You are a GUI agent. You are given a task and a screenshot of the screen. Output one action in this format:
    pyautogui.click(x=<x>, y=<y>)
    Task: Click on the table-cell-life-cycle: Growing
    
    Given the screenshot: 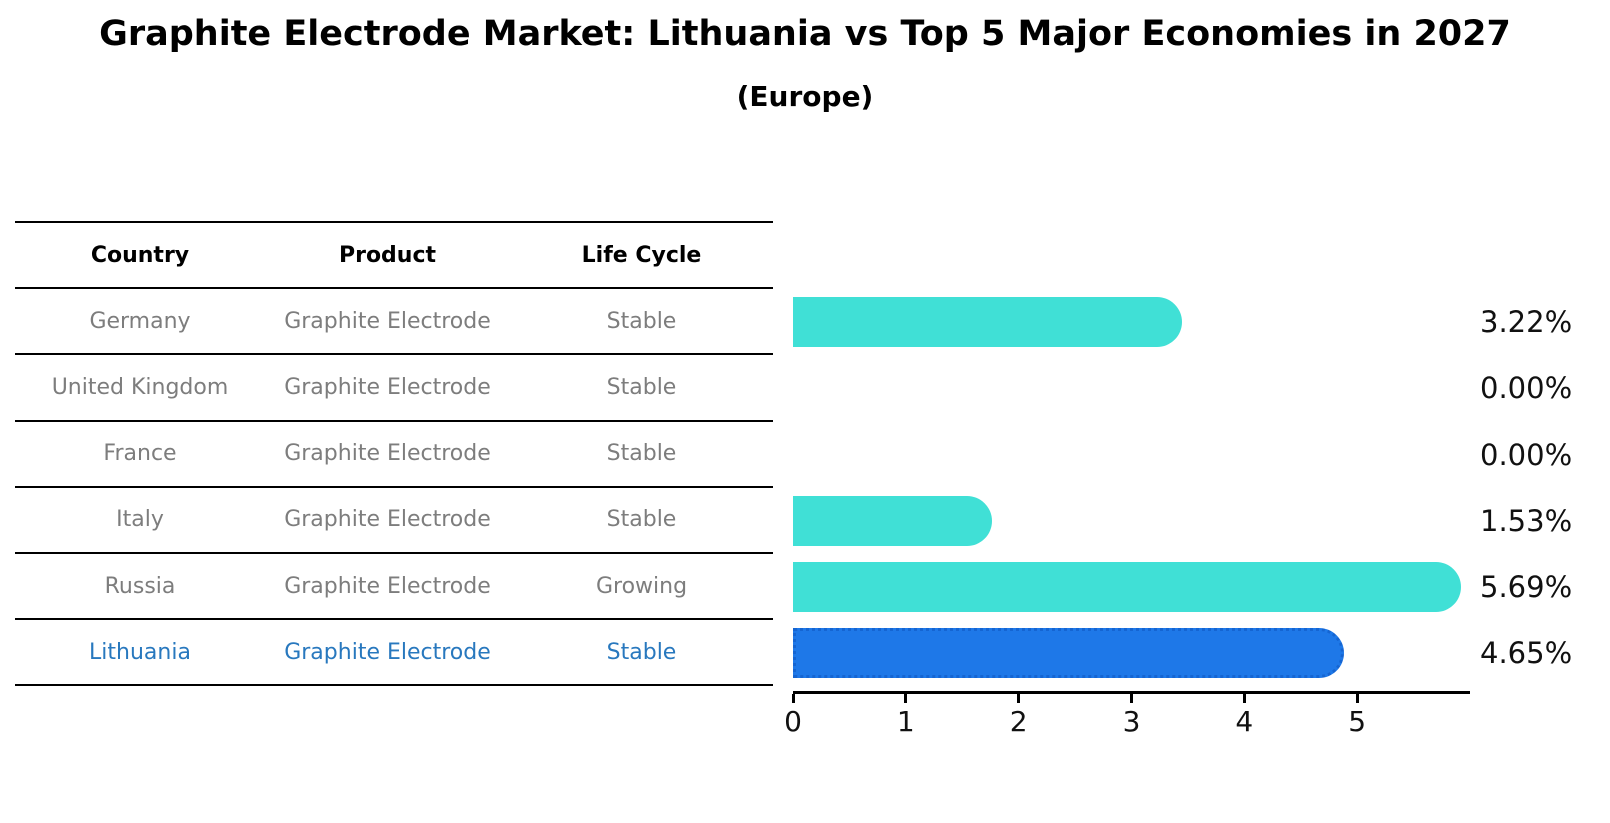 What is the action you would take?
    pyautogui.click(x=641, y=586)
    